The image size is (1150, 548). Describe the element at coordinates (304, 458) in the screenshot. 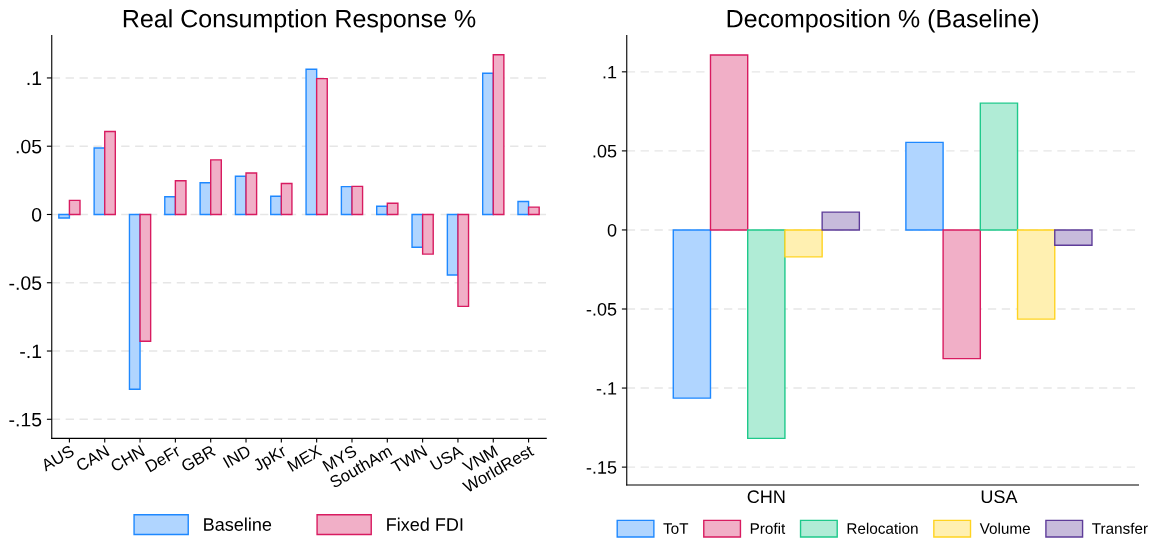

I see `x-tick-label: MEX` at that location.